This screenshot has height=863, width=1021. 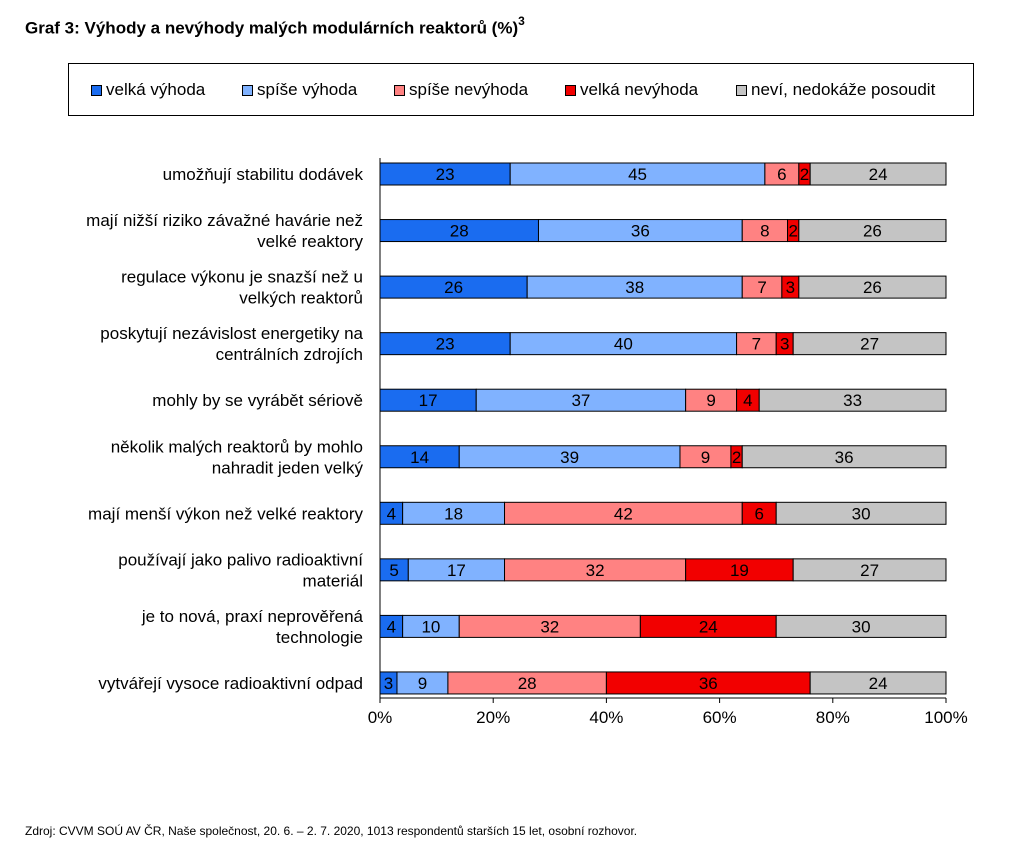 I want to click on data-label: 38, so click(x=634, y=287).